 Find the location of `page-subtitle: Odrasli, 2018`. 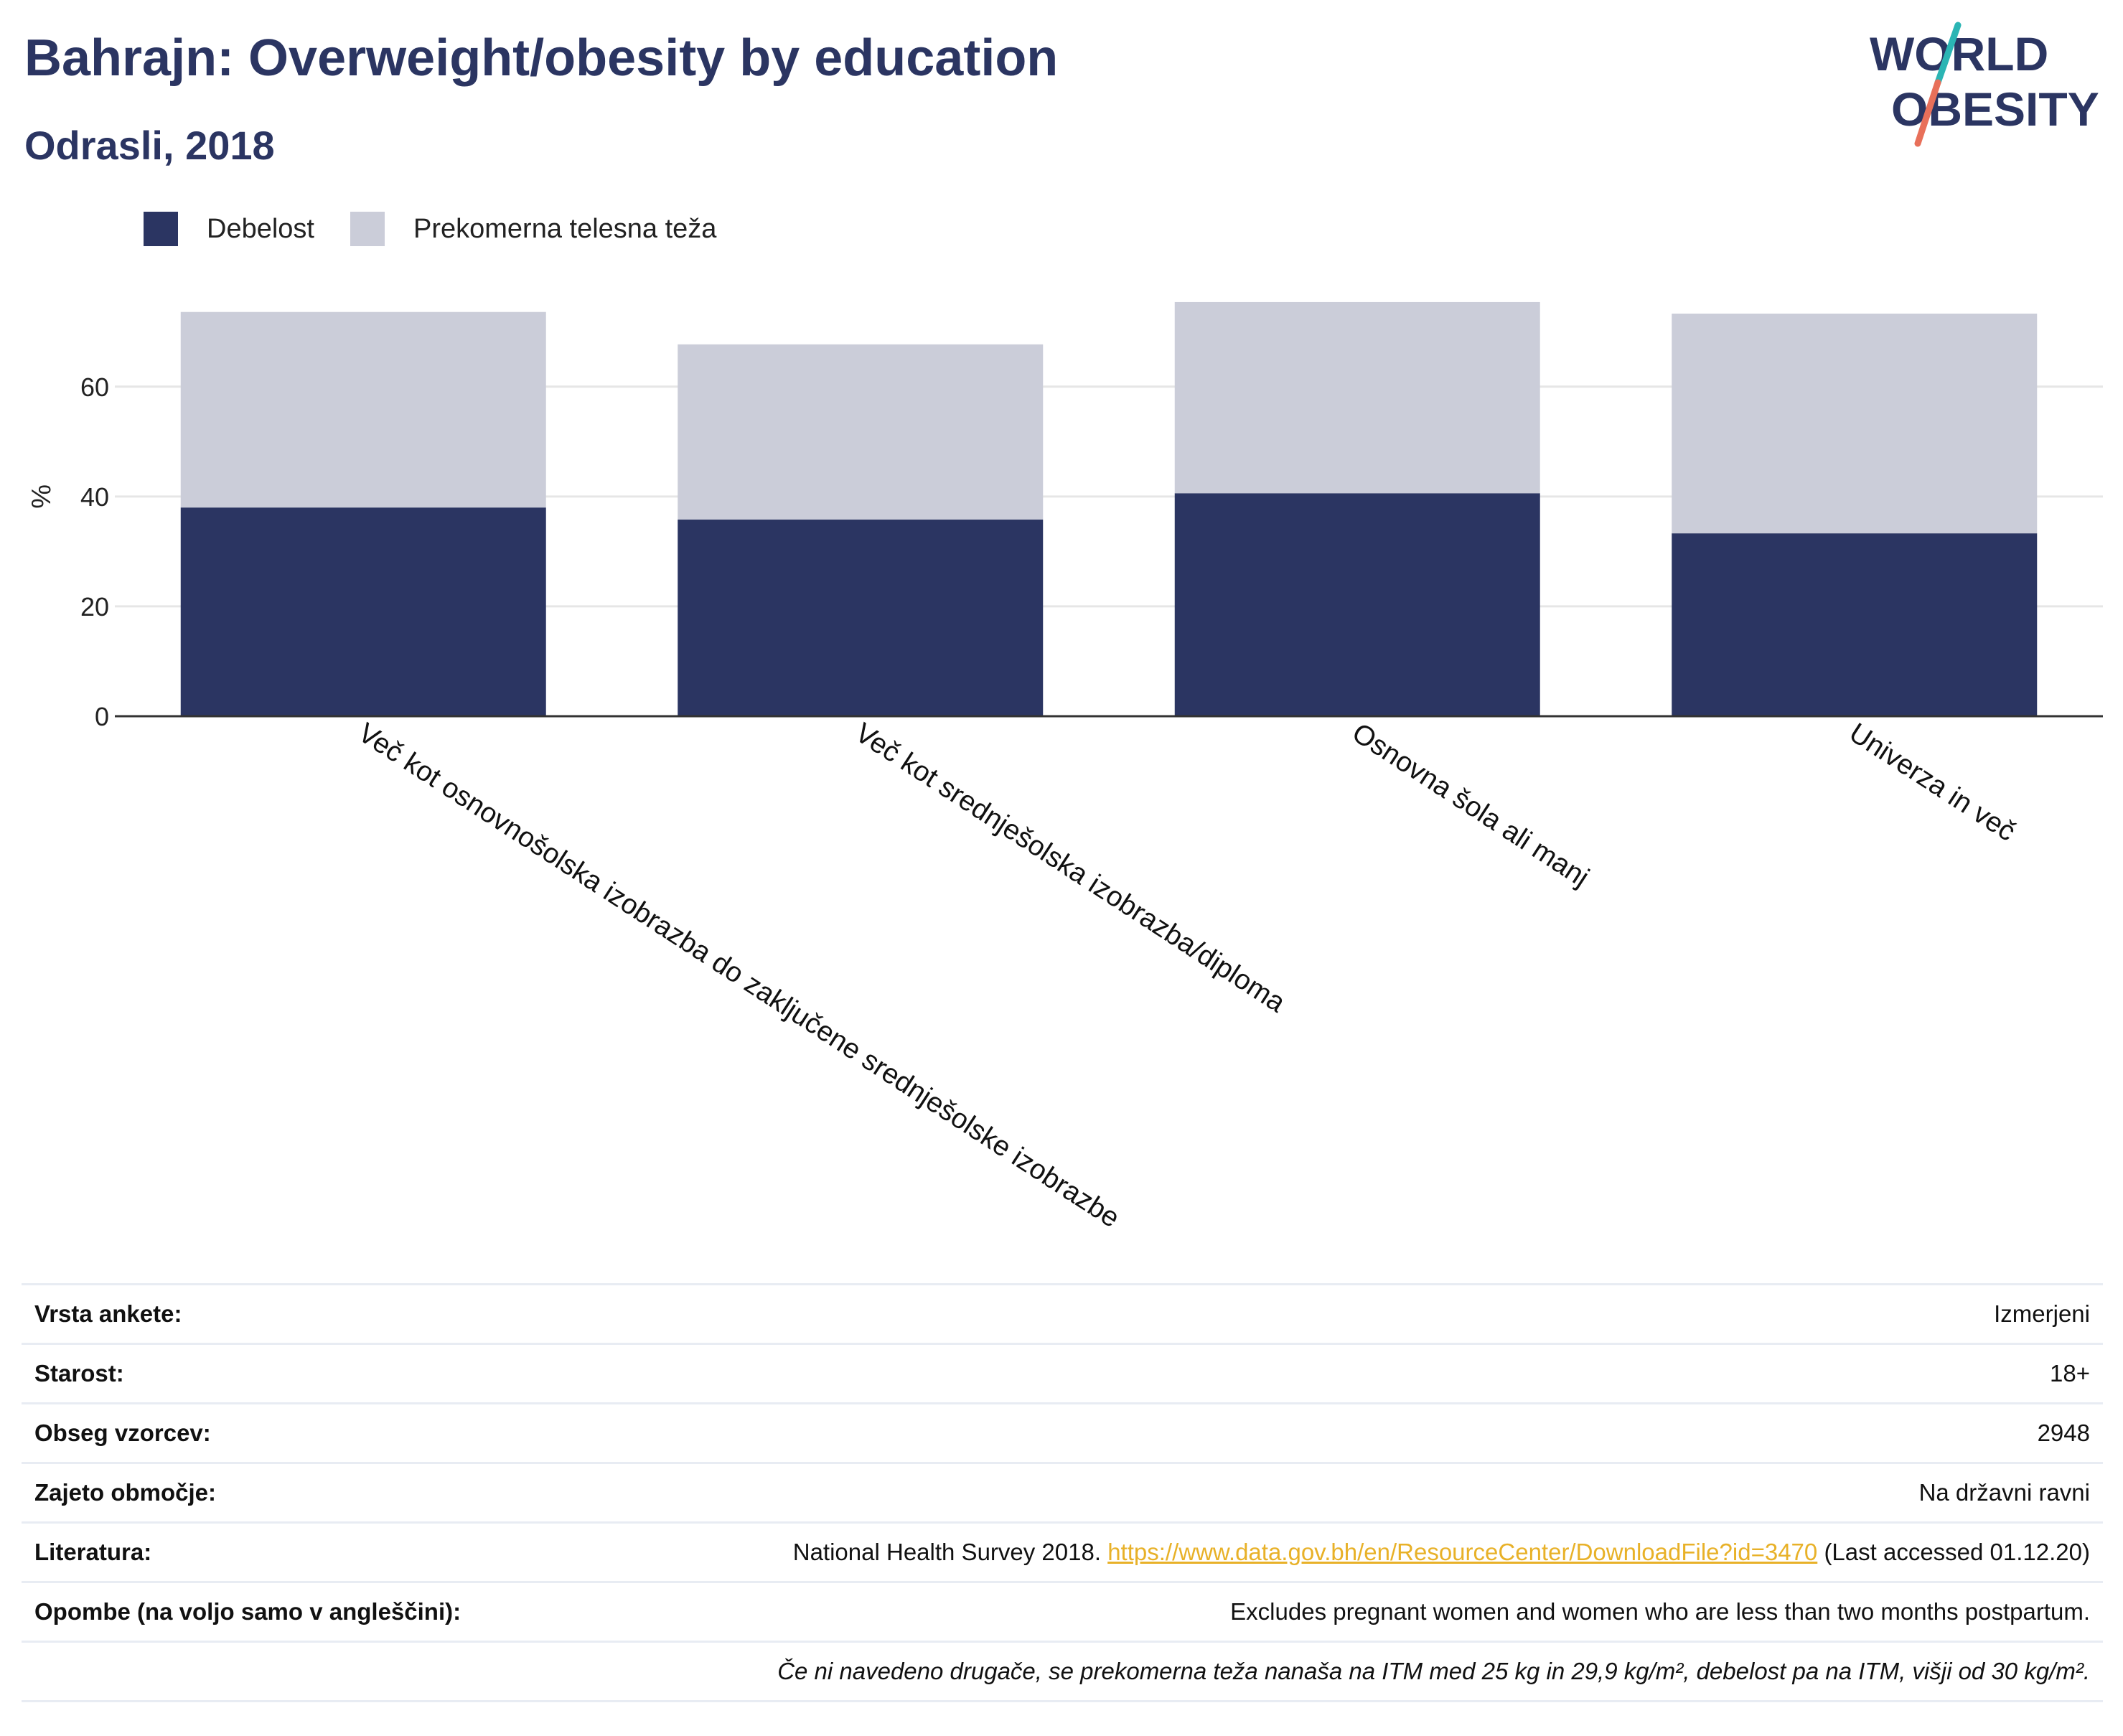

page-subtitle: Odrasli, 2018 is located at coordinates (149, 145).